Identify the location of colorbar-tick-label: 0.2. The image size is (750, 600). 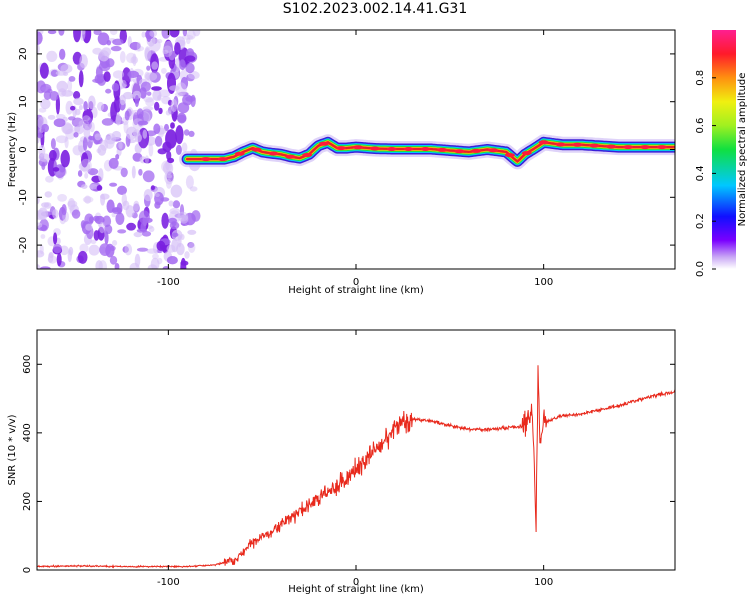
(700, 221).